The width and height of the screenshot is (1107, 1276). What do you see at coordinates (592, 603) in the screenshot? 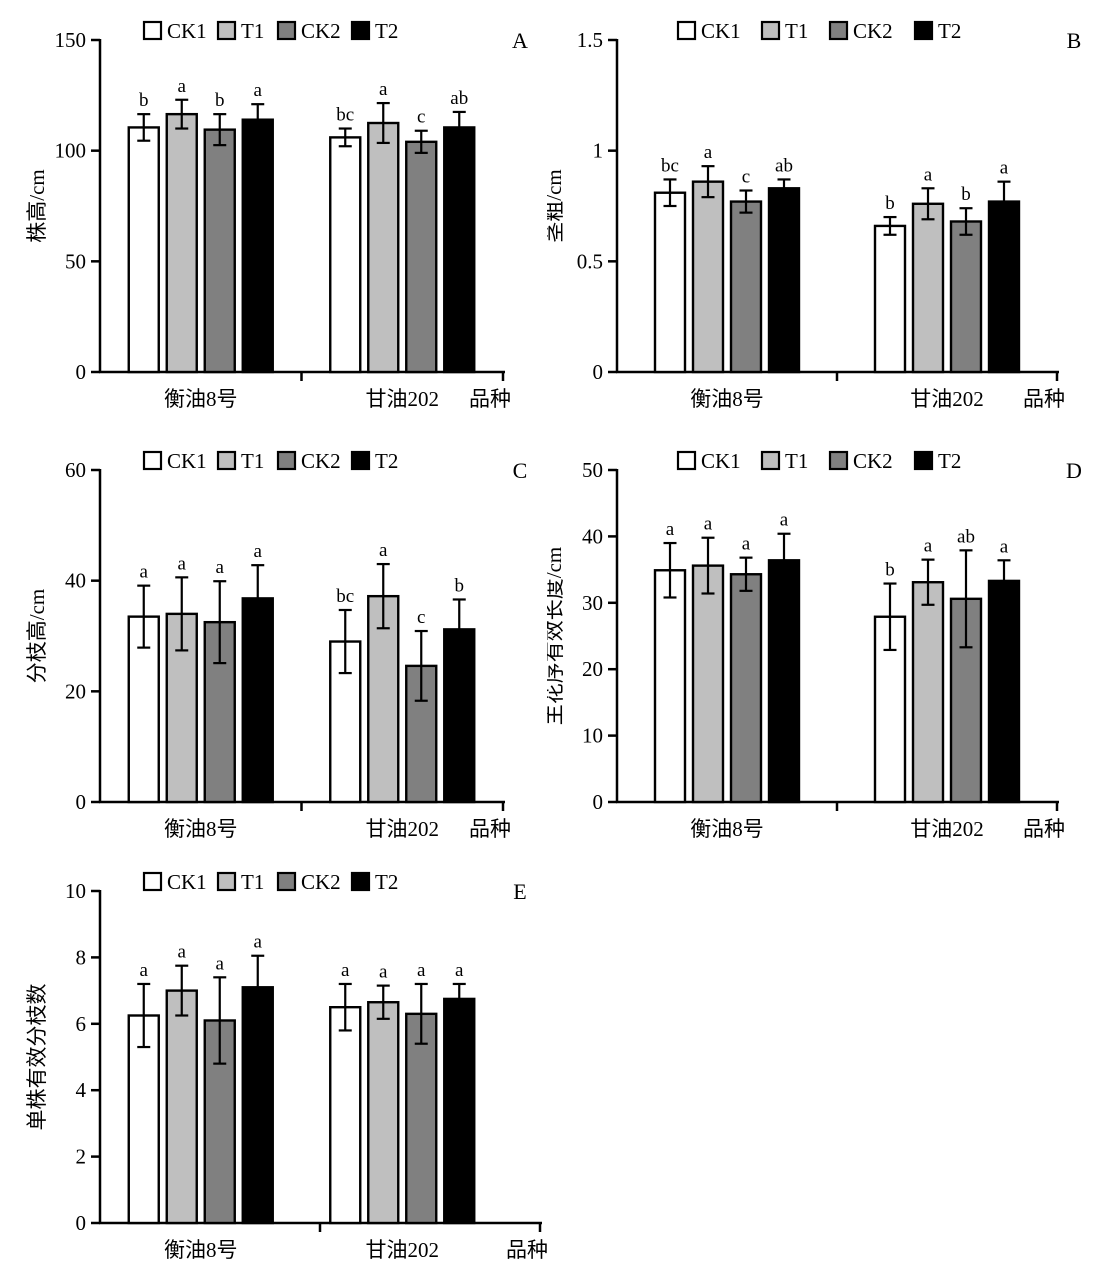
I see `y-tick-label: 30` at bounding box center [592, 603].